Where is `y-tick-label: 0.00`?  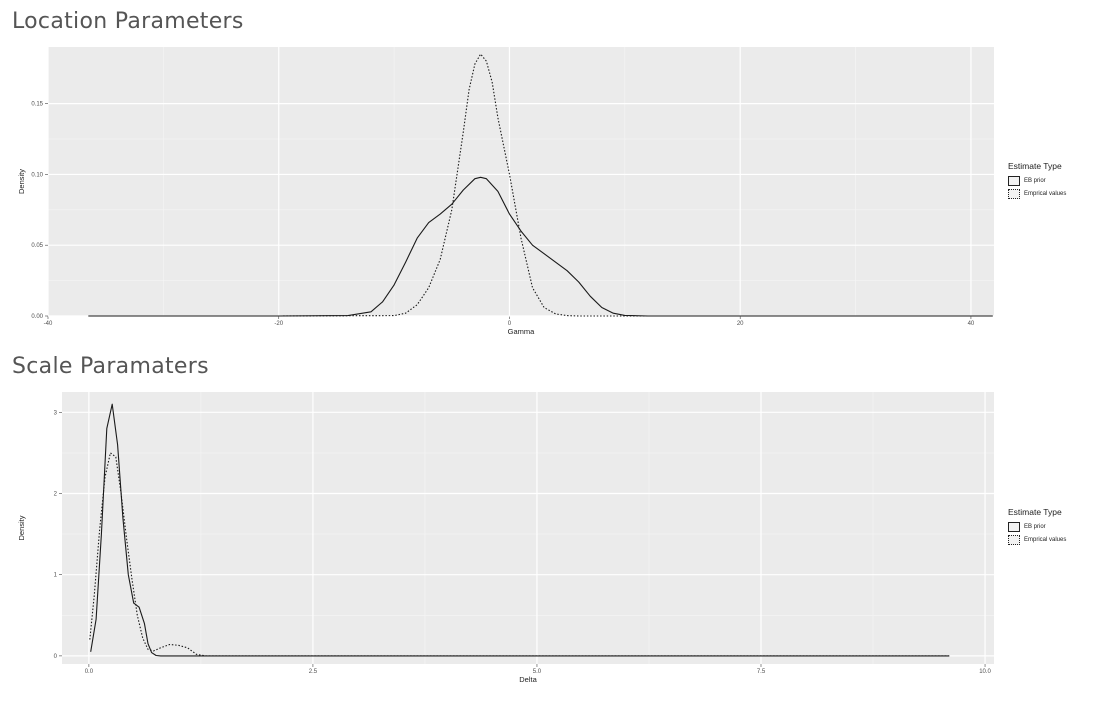
y-tick-label: 0.00 is located at coordinates (37, 317).